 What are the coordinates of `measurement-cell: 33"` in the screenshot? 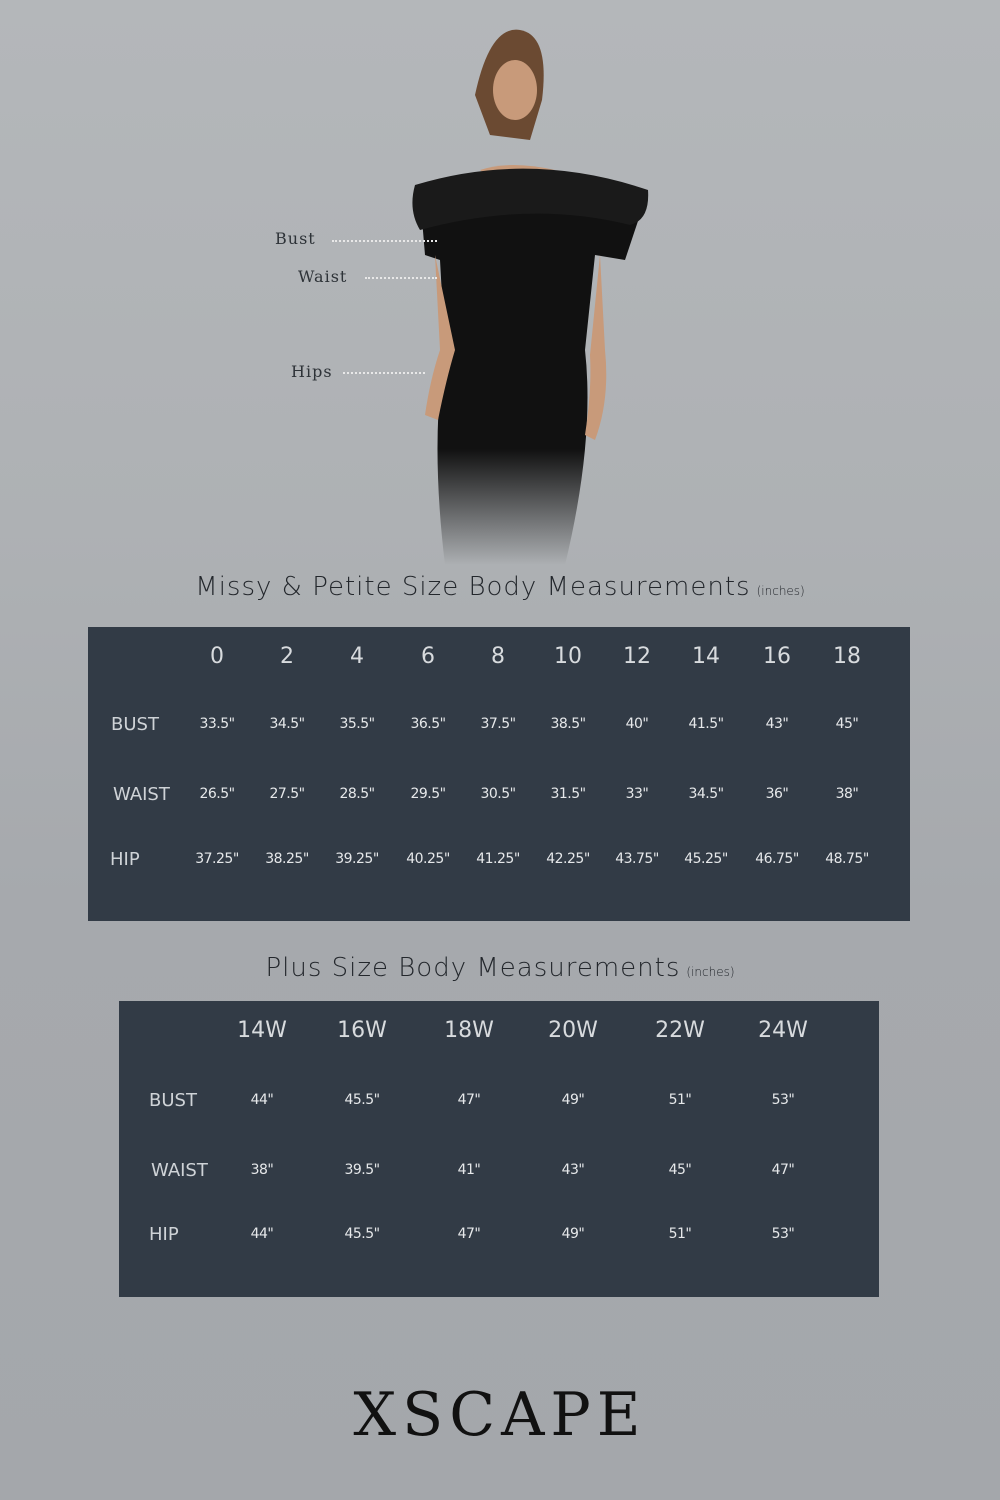 It's located at (637, 794).